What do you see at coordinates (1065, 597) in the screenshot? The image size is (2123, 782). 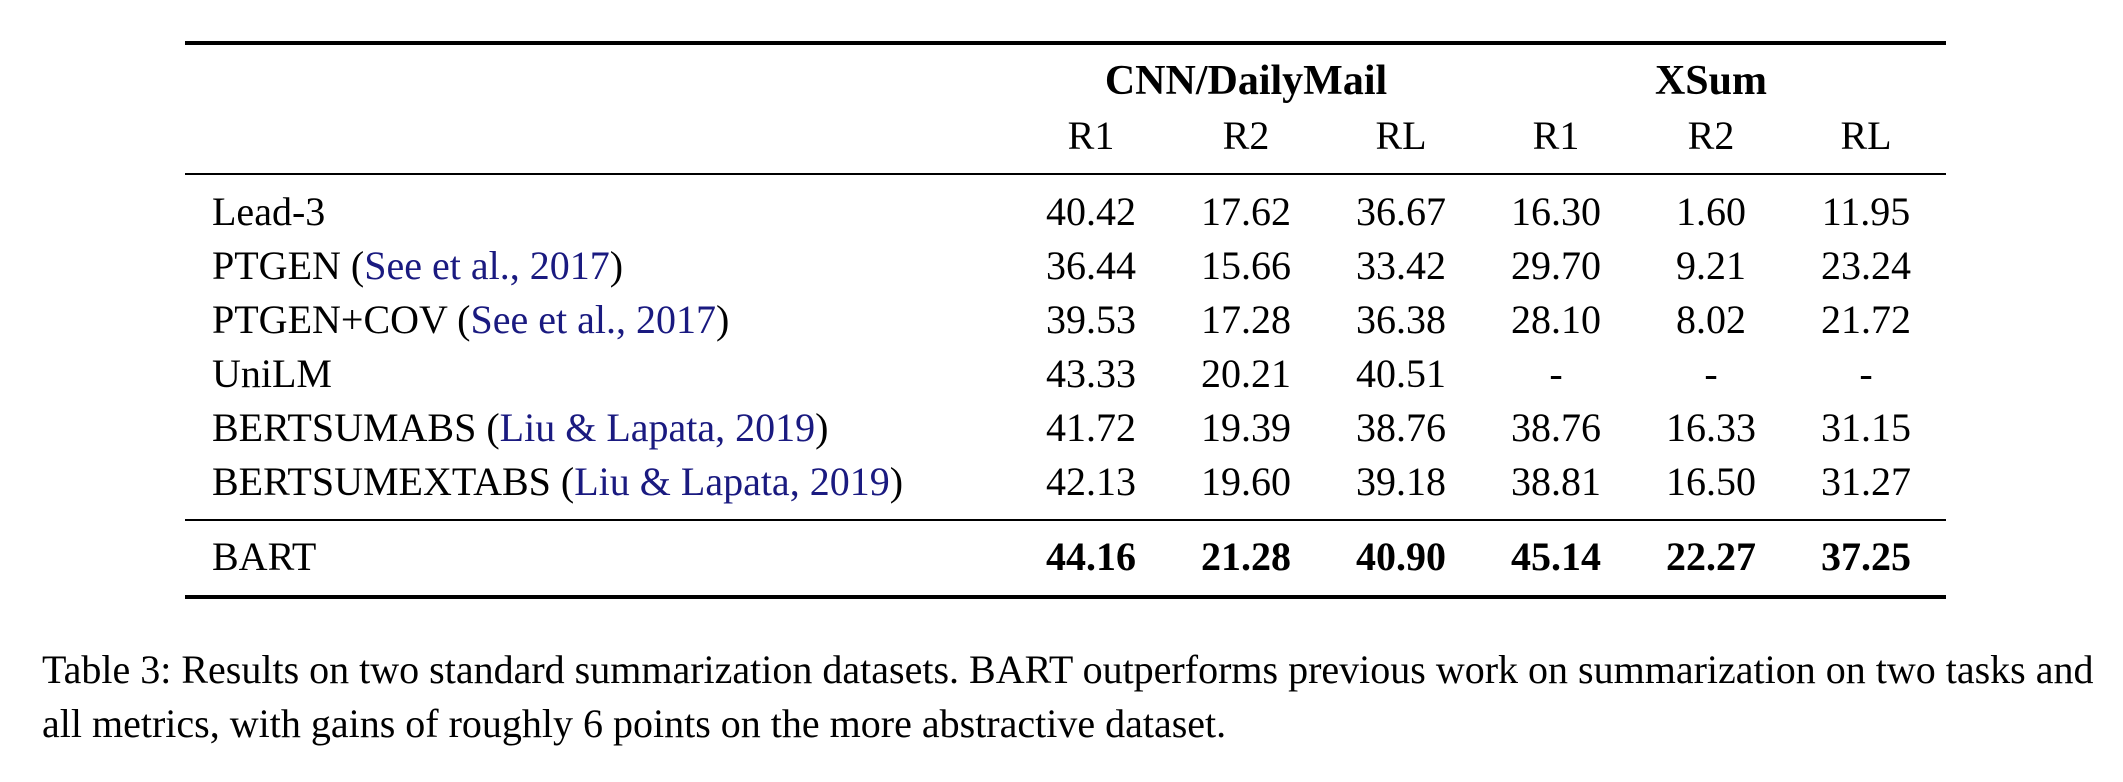 I see `table-bottom-rule` at bounding box center [1065, 597].